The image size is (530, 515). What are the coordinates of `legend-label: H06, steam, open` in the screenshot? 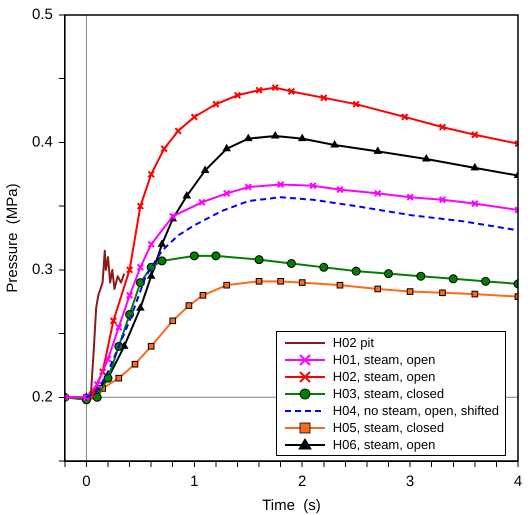 It's located at (384, 444).